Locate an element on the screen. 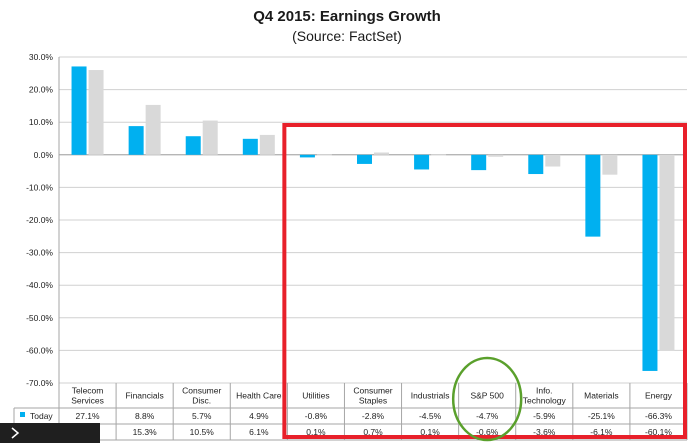  category-label-info-technology: Technology is located at coordinates (545, 401).